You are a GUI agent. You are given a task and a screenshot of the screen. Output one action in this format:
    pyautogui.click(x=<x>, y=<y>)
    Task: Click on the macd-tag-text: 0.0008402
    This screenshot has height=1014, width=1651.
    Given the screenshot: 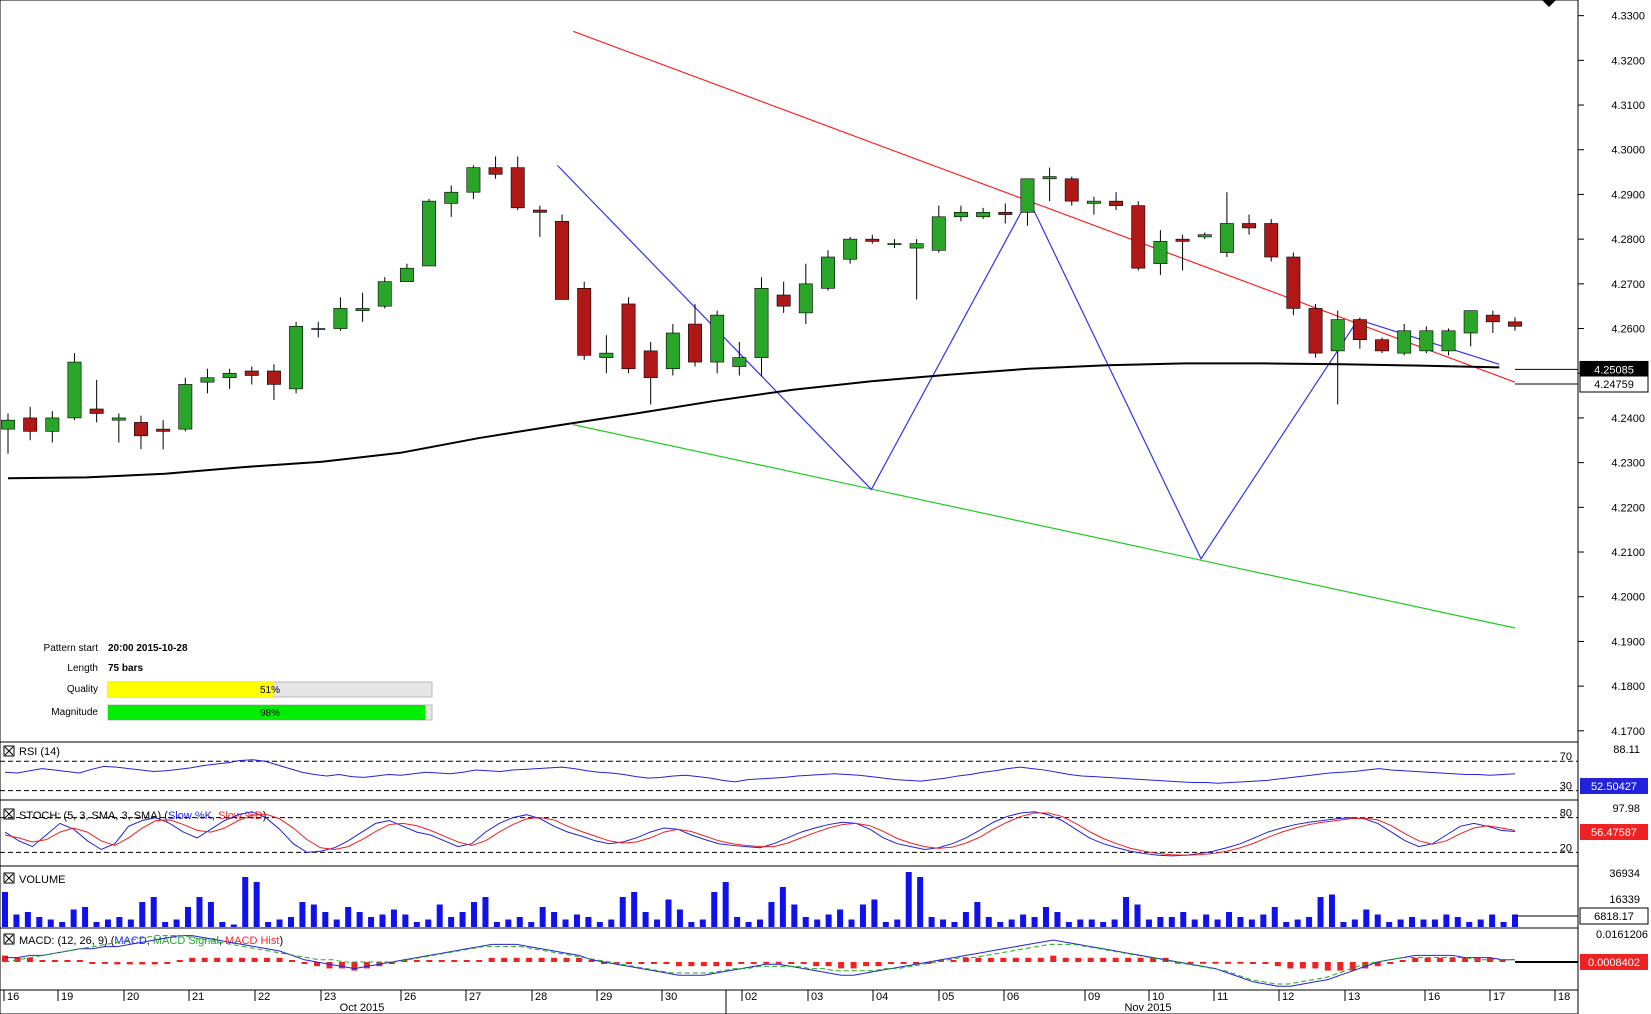 What is the action you would take?
    pyautogui.click(x=1614, y=963)
    